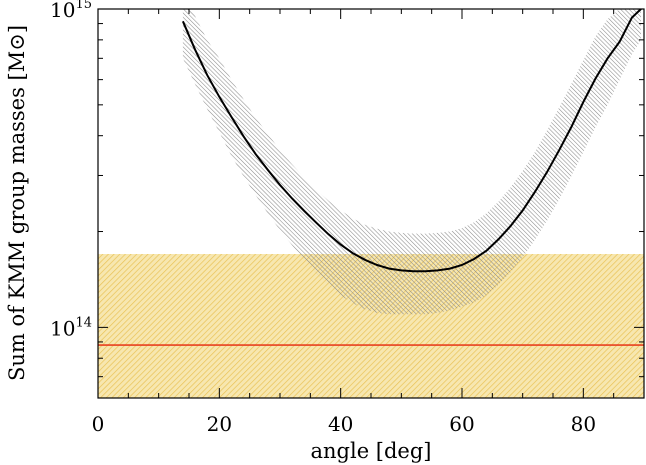 The height and width of the screenshot is (465, 646). What do you see at coordinates (17, 203) in the screenshot?
I see `y-axis-label: Sum of KMM group masses [M⊙]` at bounding box center [17, 203].